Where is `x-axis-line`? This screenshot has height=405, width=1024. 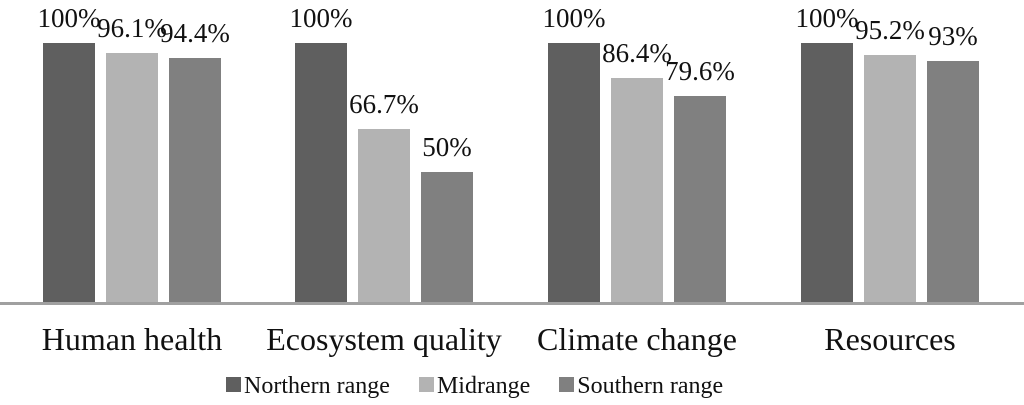 x-axis-line is located at coordinates (512, 303).